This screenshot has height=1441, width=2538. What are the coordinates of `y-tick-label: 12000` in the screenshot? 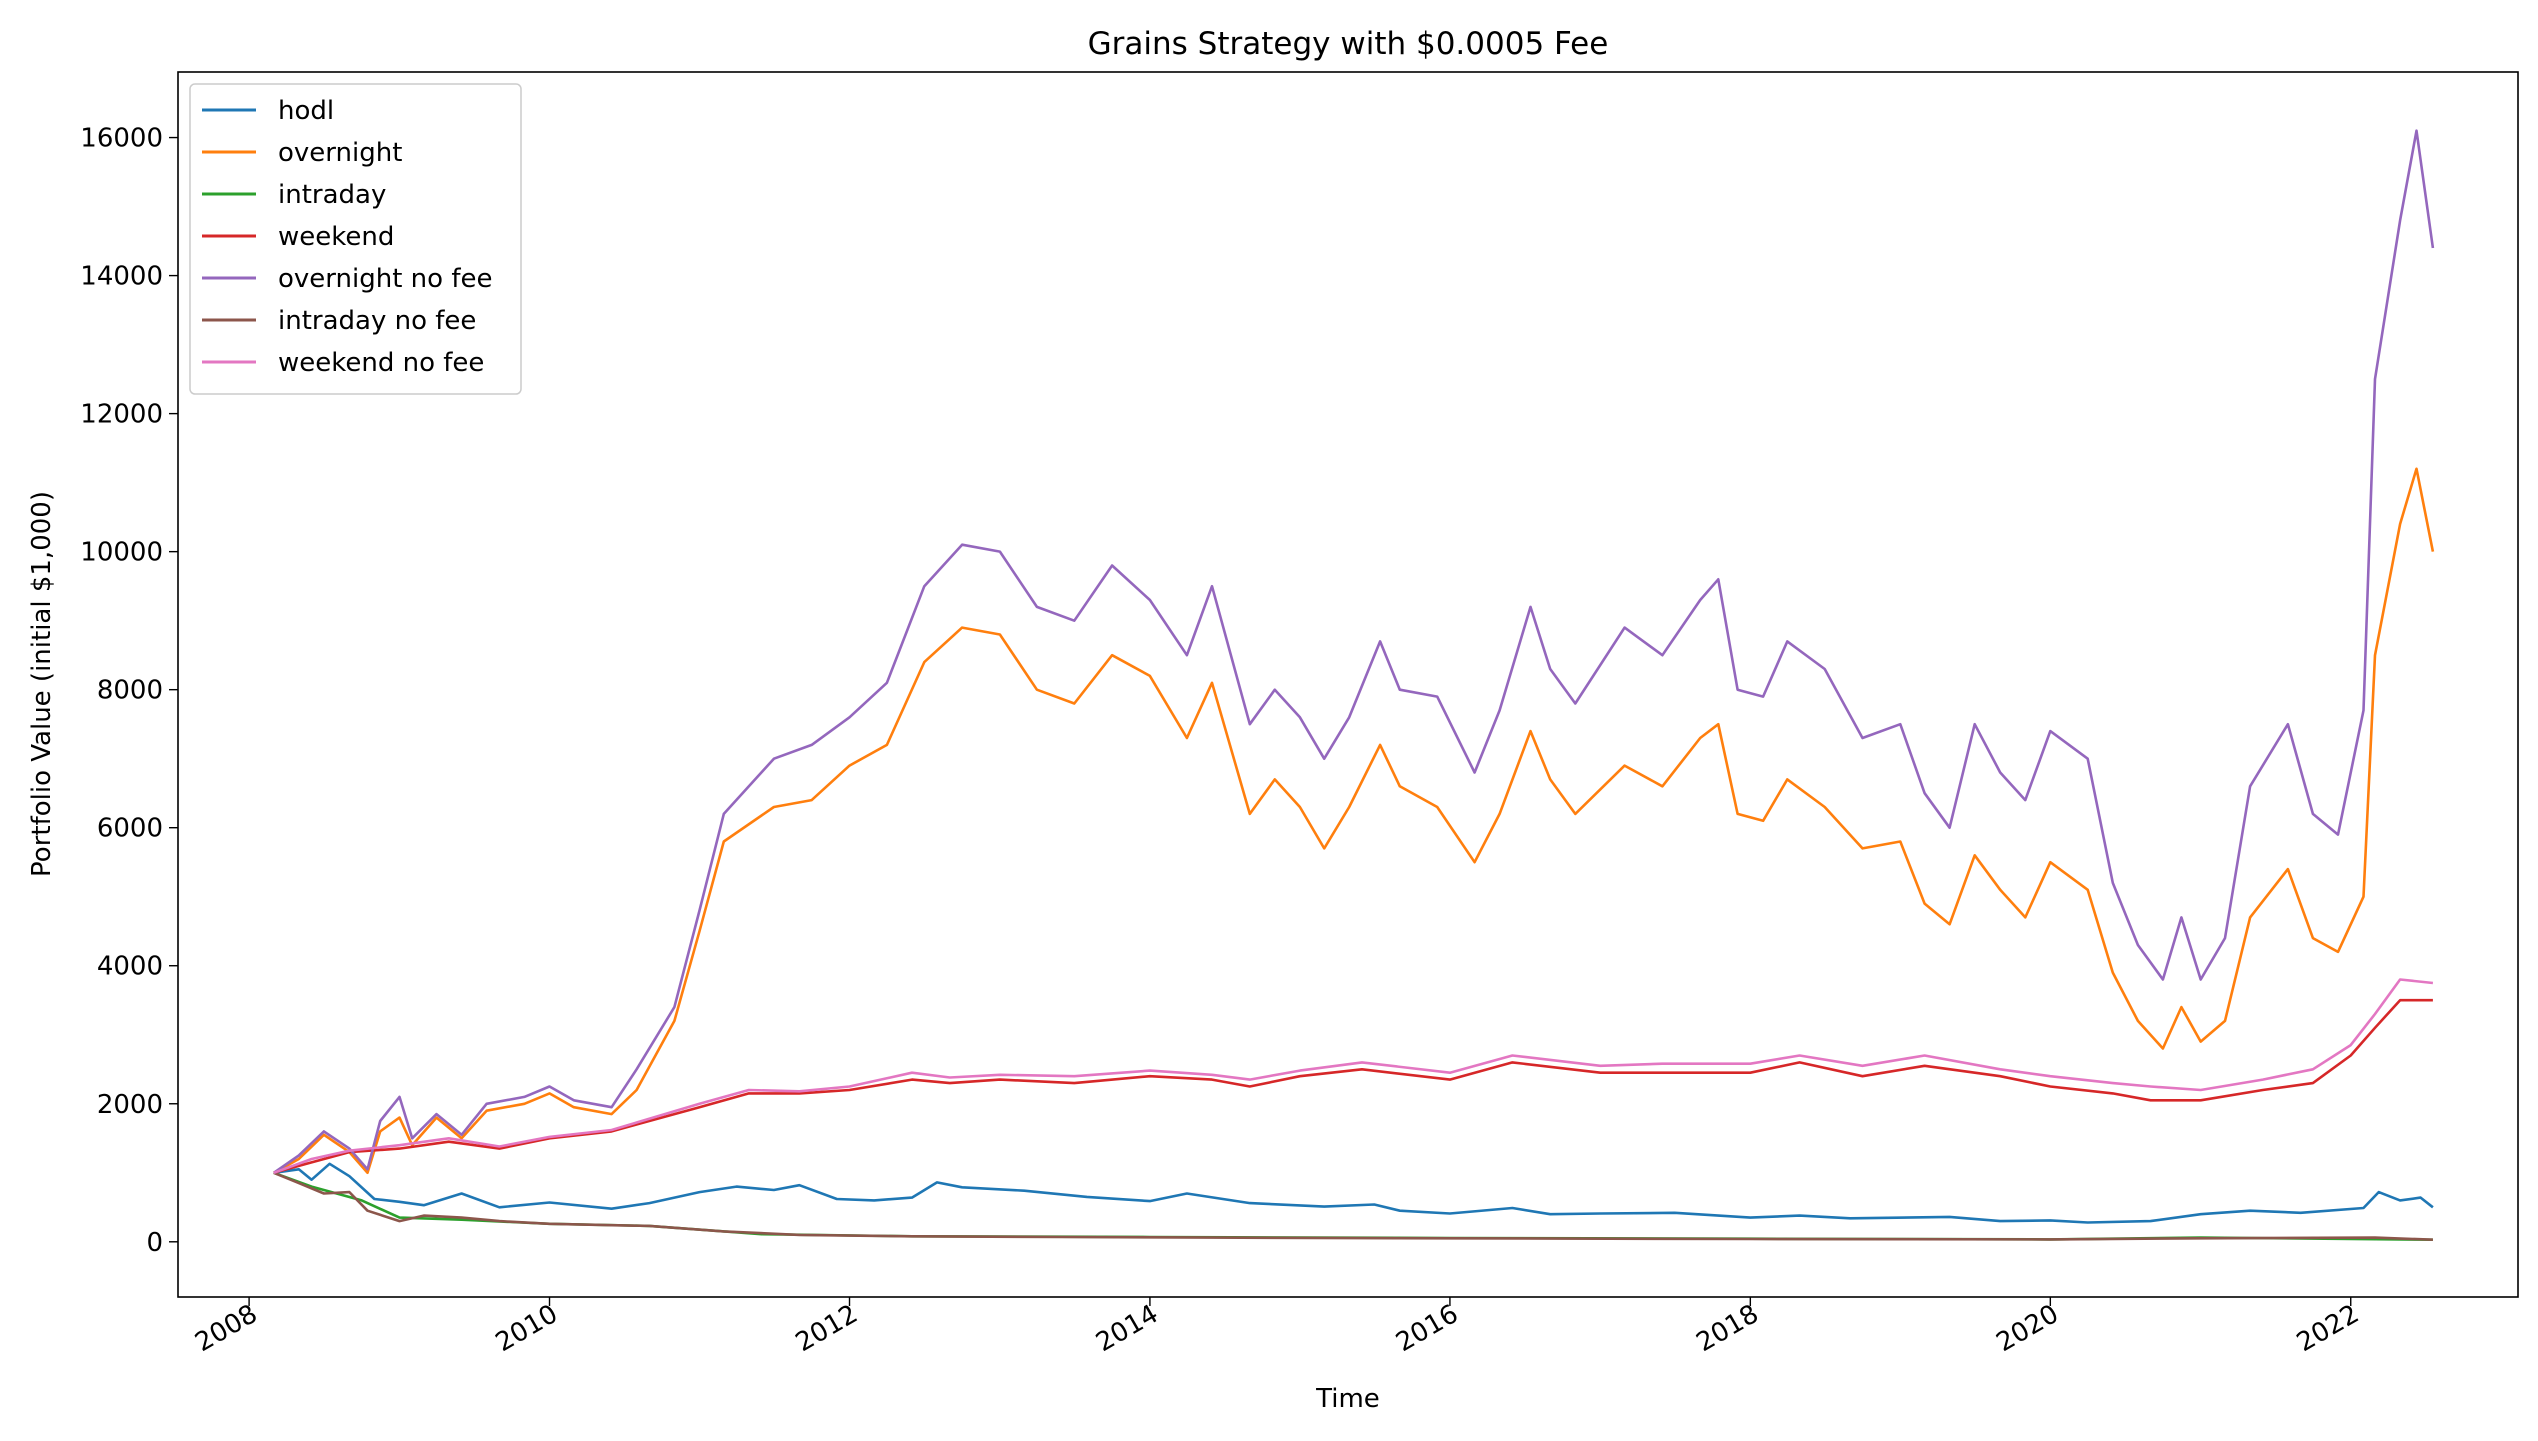 It's located at (121, 415).